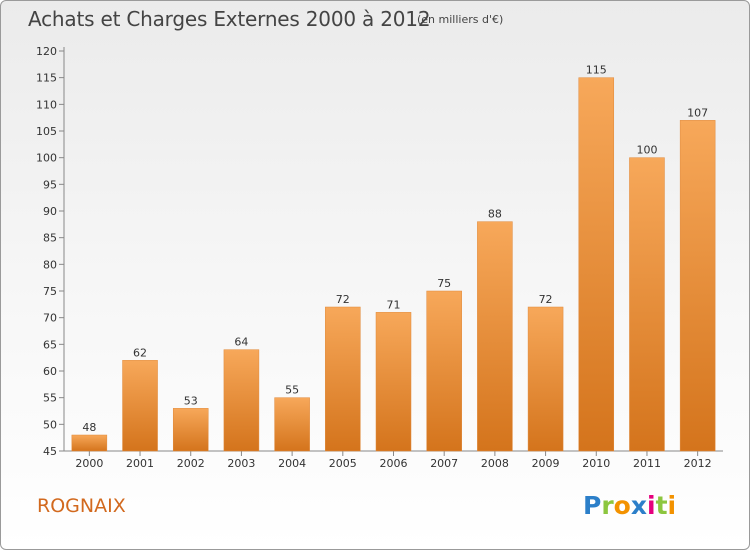  Describe the element at coordinates (46, 104) in the screenshot. I see `y-tick-label: 110` at that location.